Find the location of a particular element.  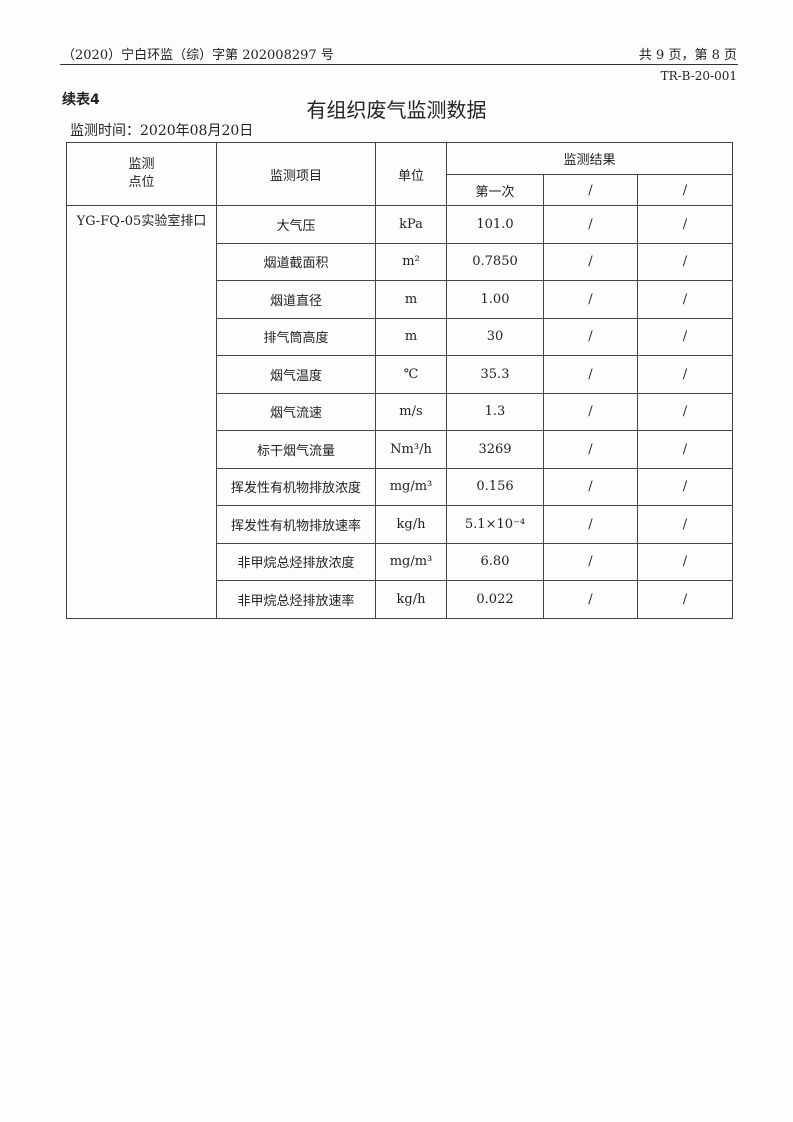

table-row: 烟道直径 m 1.00// is located at coordinates (400, 299).